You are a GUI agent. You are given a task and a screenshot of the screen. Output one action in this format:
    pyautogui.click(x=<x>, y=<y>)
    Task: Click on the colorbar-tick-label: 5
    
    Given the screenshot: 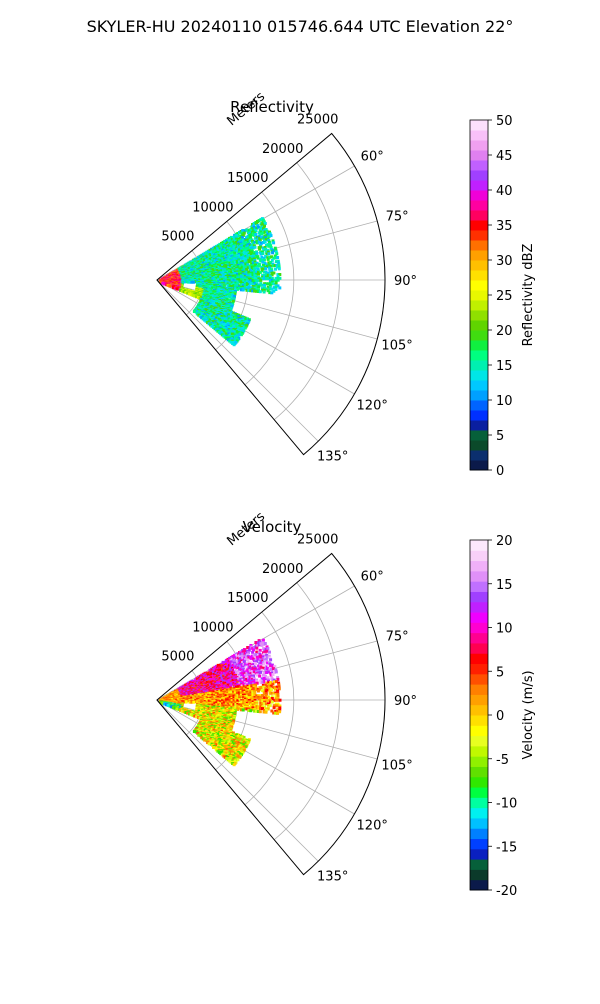 What is the action you would take?
    pyautogui.click(x=500, y=436)
    